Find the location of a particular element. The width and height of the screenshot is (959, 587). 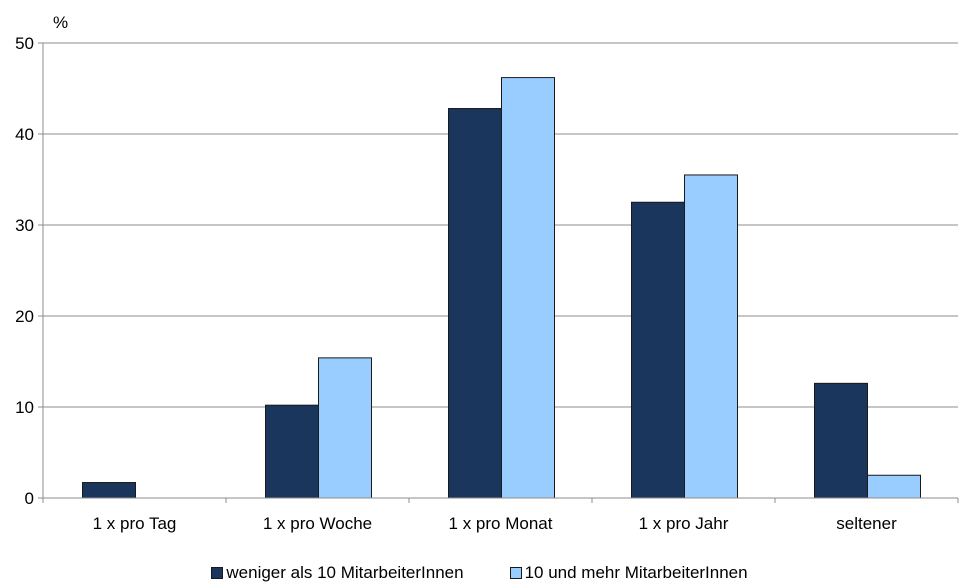

legend-item-series-1: weniger als 10 MitarbeiterInnen is located at coordinates (337, 573).